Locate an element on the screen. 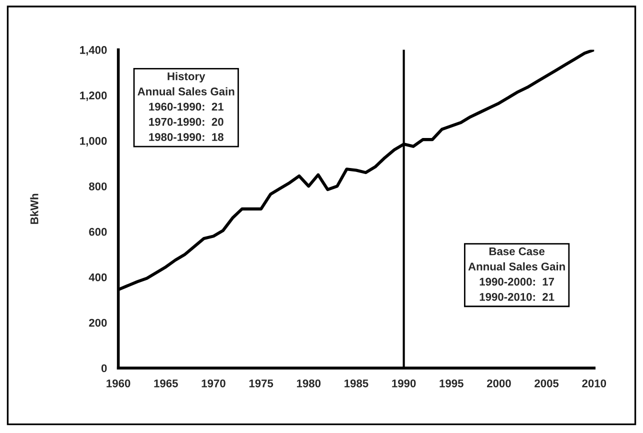  x-tick-label: 1975 is located at coordinates (261, 383).